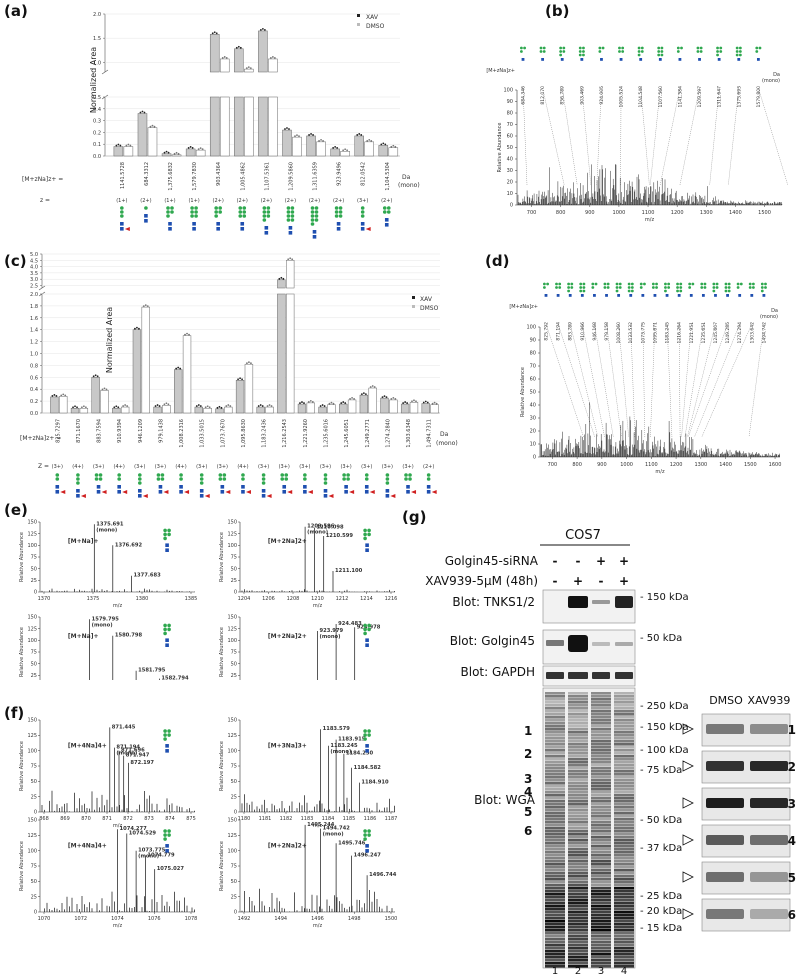  I want to click on peak-label: 1376.692, so click(129, 545).